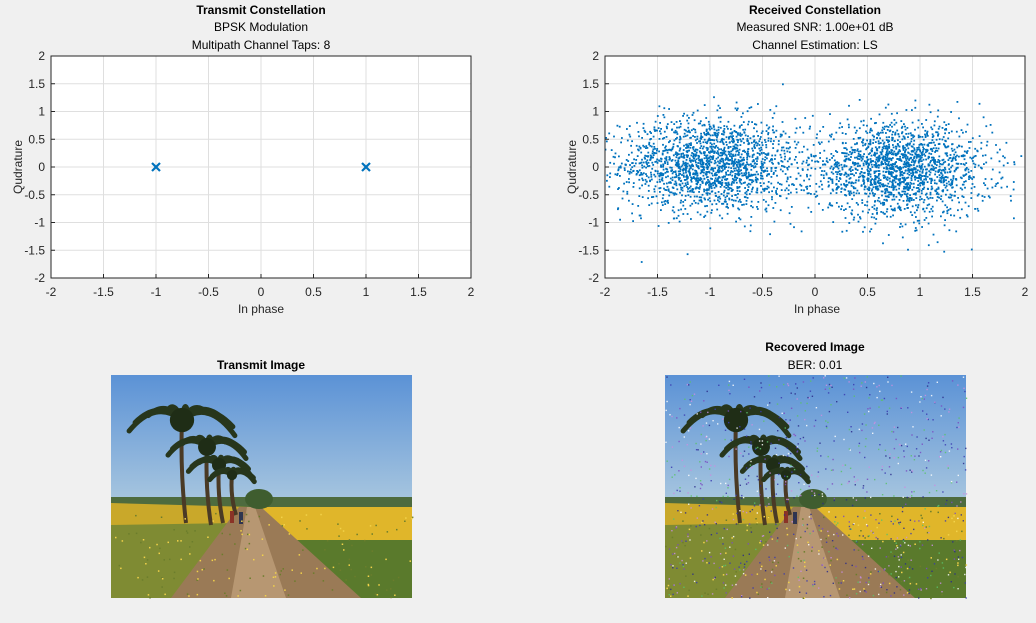 Image resolution: width=1036 pixels, height=623 pixels. I want to click on y-tick-label: 0.5, so click(590, 139).